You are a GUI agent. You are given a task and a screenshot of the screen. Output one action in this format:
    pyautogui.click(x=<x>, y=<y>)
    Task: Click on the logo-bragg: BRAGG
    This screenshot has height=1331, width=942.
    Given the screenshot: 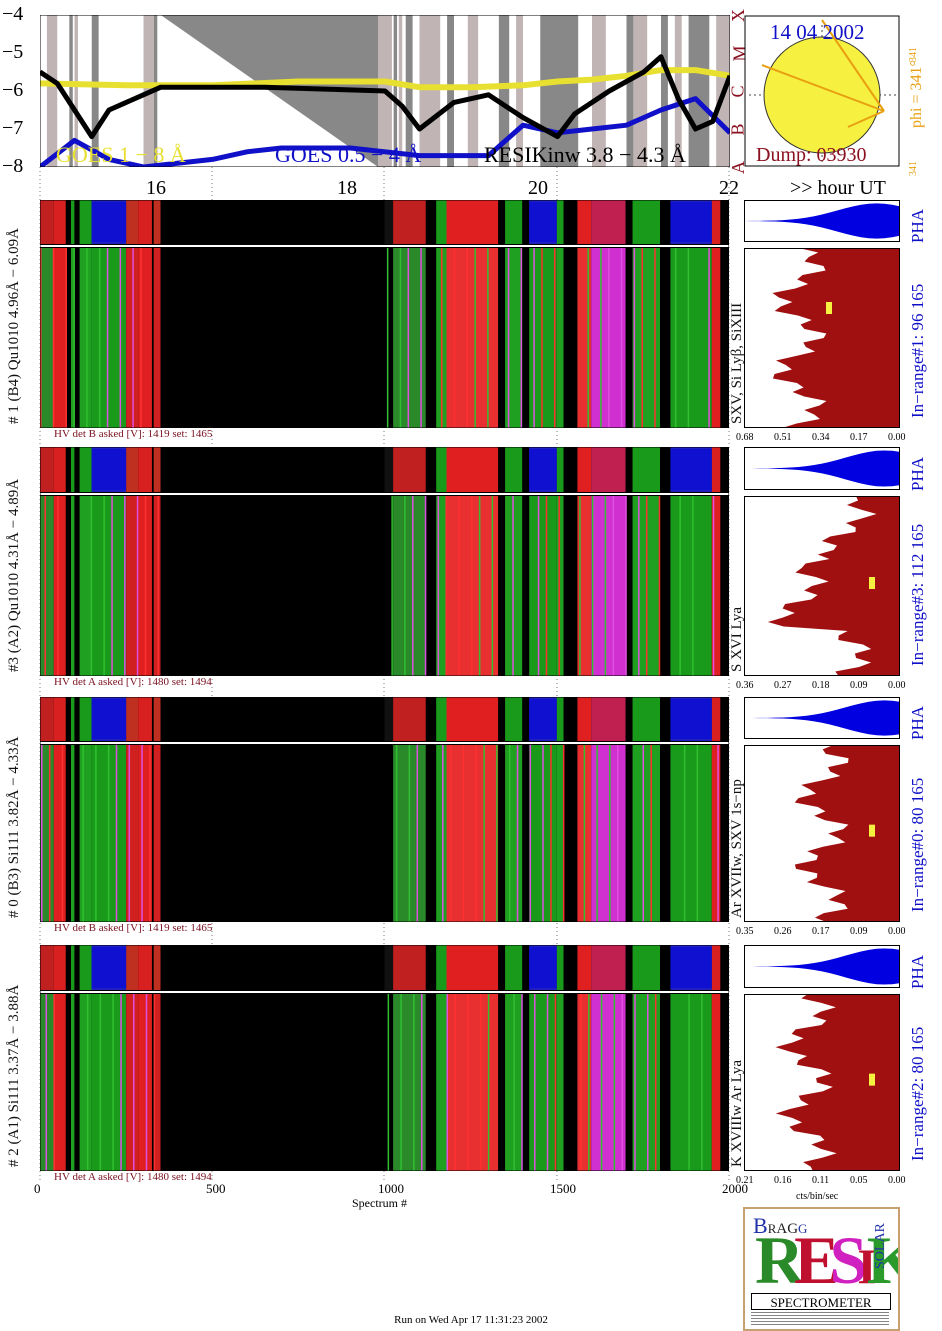 What is the action you would take?
    pyautogui.click(x=780, y=1225)
    